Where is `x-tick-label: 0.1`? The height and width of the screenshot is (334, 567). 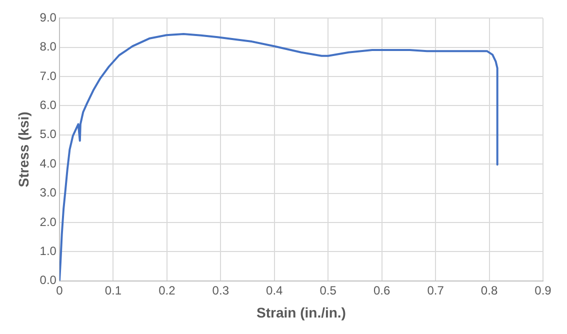 x-tick-label: 0.1 is located at coordinates (113, 290).